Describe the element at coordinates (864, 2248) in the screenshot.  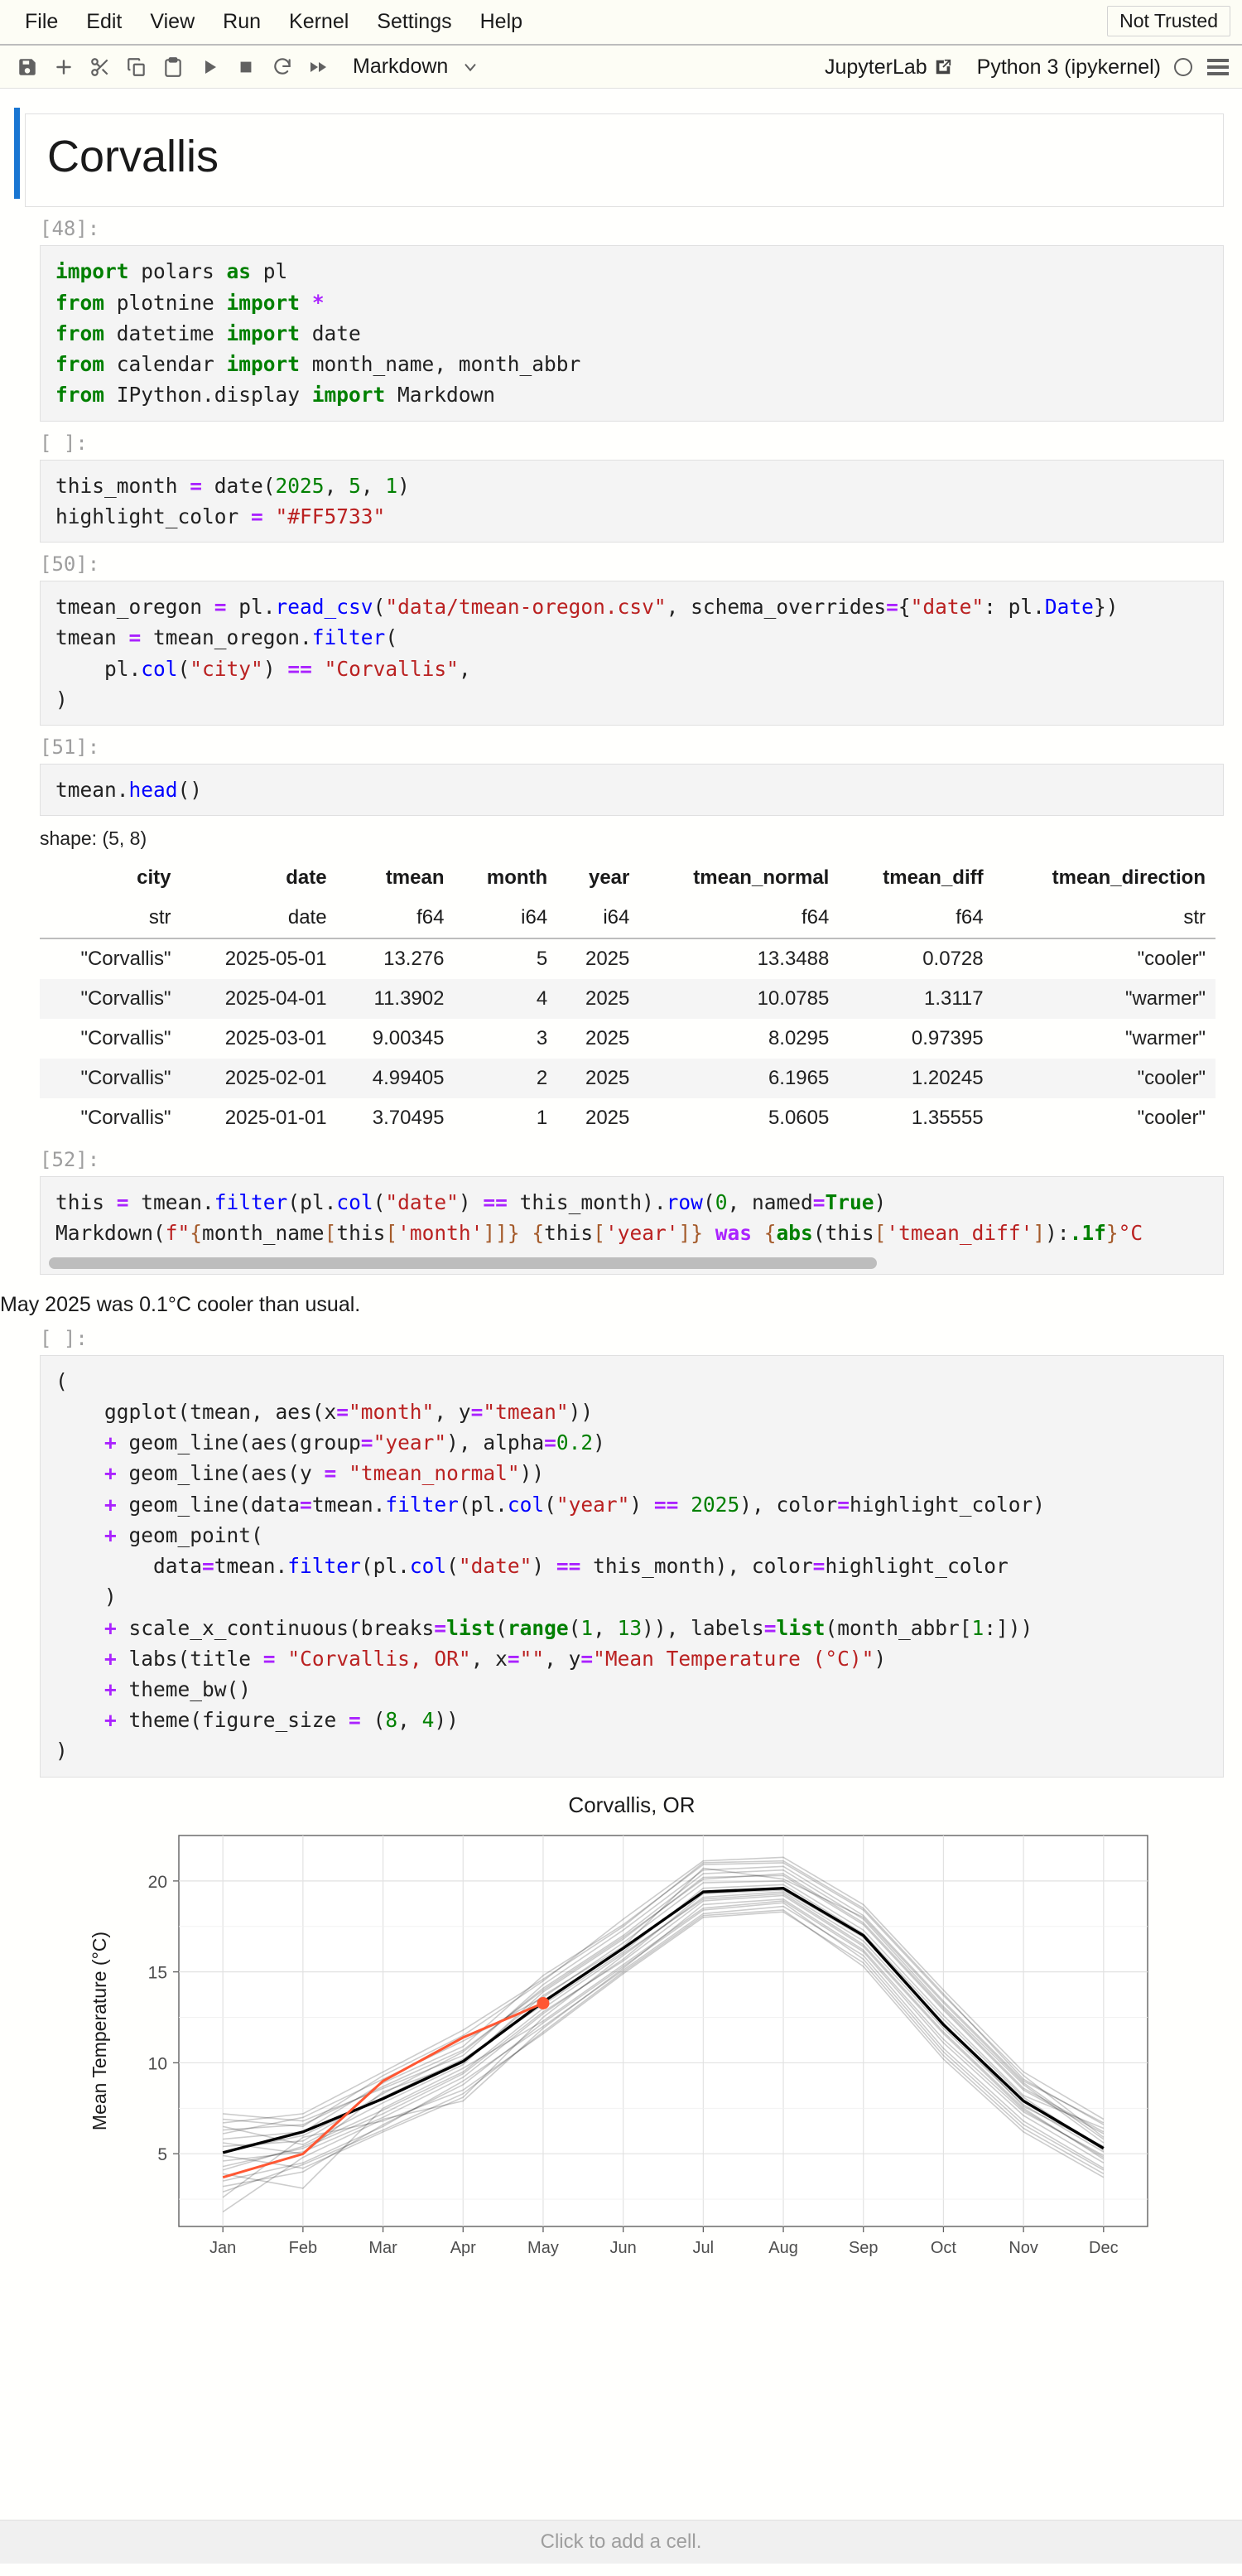
I see `svg-text: Sep` at that location.